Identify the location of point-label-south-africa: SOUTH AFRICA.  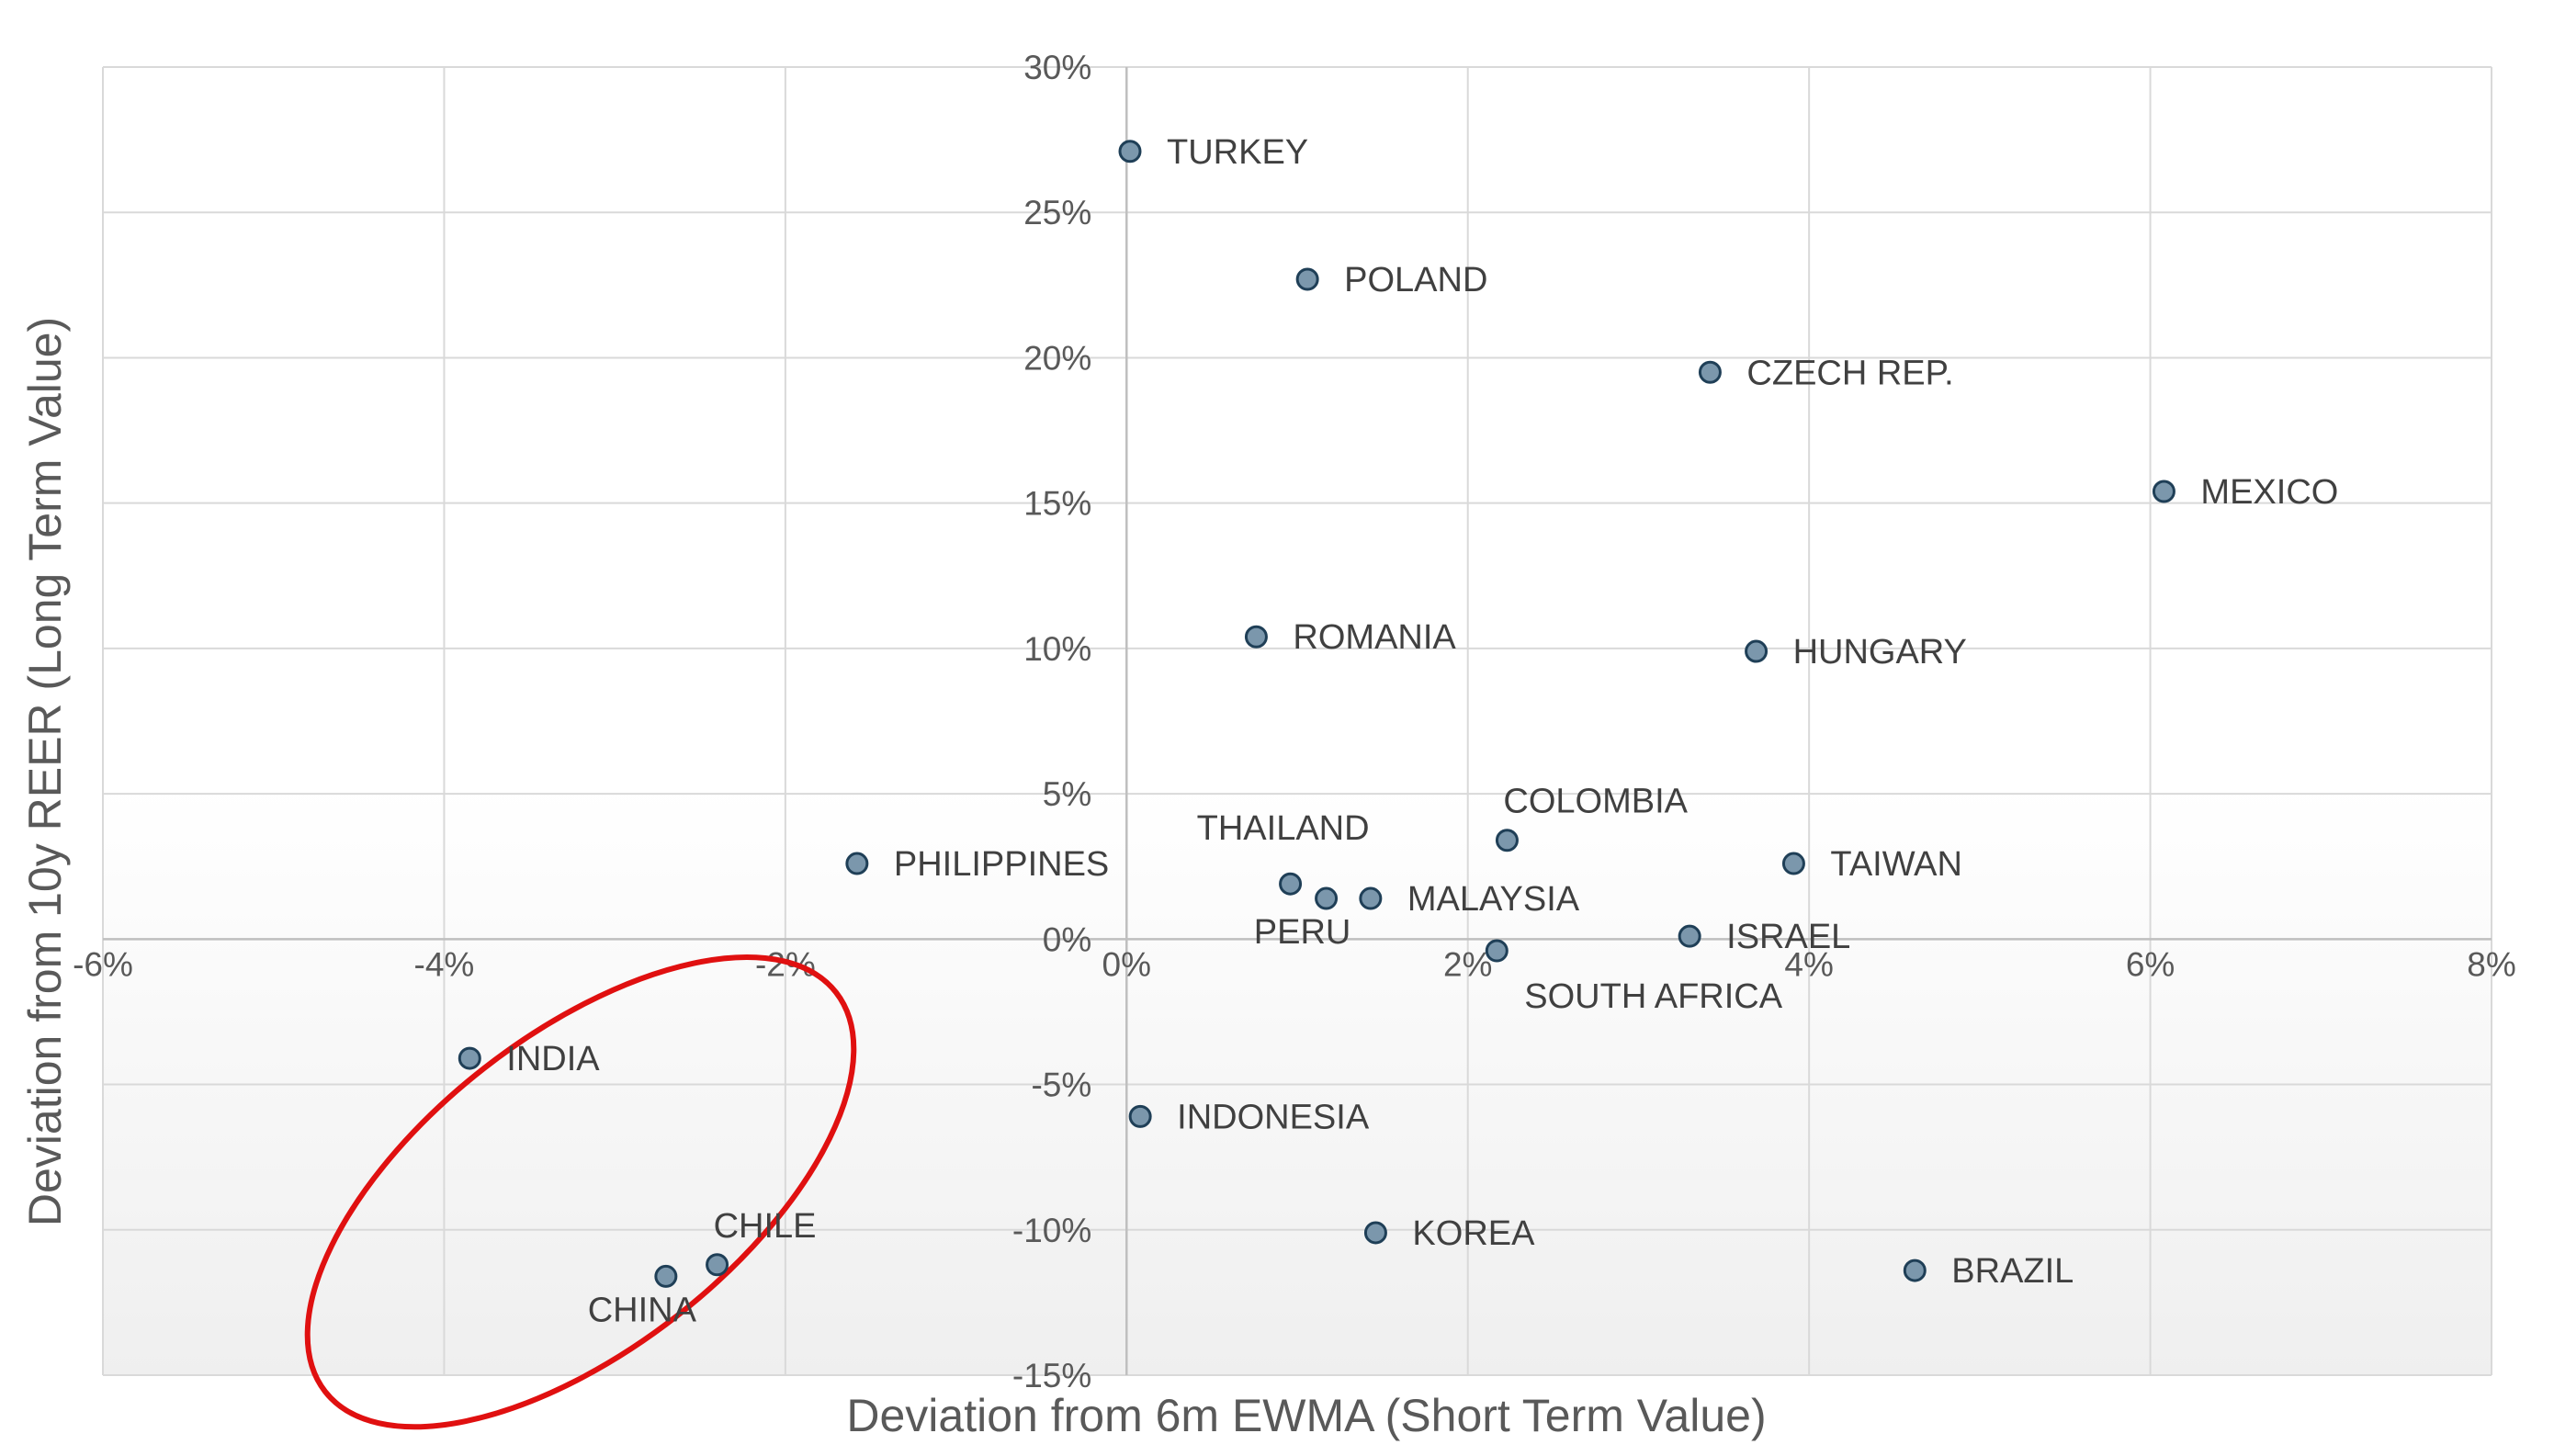
(1653, 996).